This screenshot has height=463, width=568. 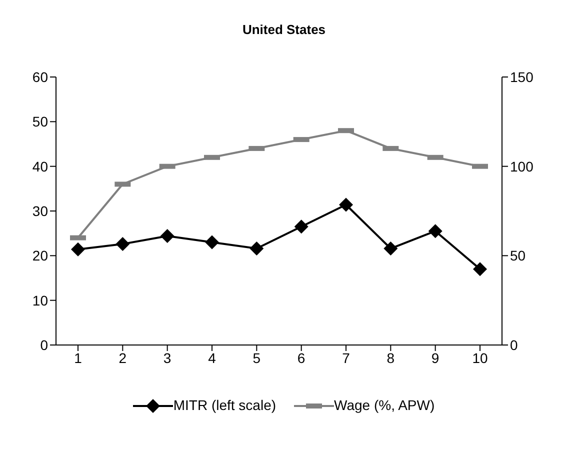 What do you see at coordinates (522, 166) in the screenshot?
I see `y2-tick-label: 100` at bounding box center [522, 166].